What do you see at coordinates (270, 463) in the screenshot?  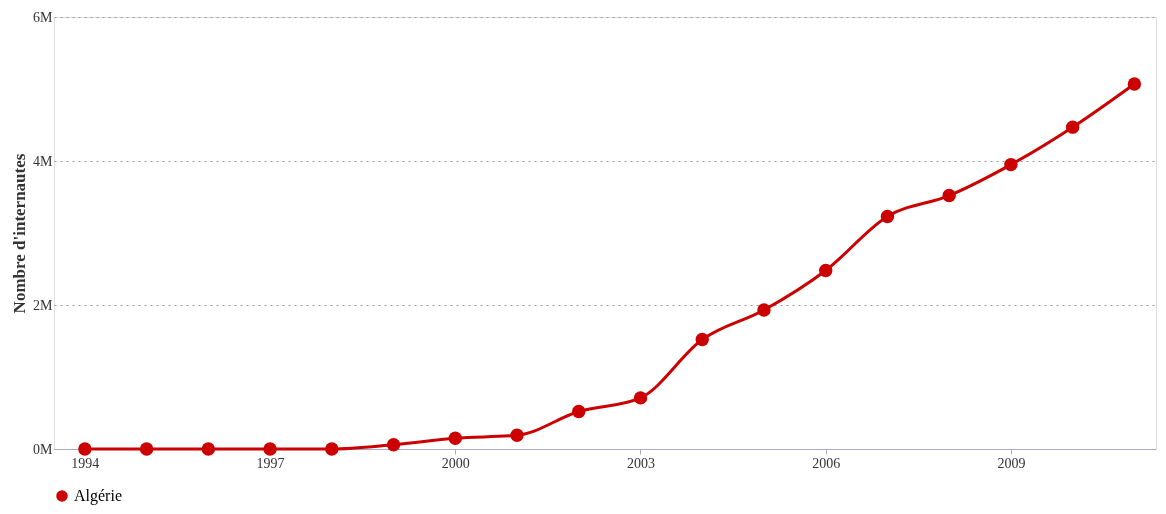 I see `x-tick-label: 1997` at bounding box center [270, 463].